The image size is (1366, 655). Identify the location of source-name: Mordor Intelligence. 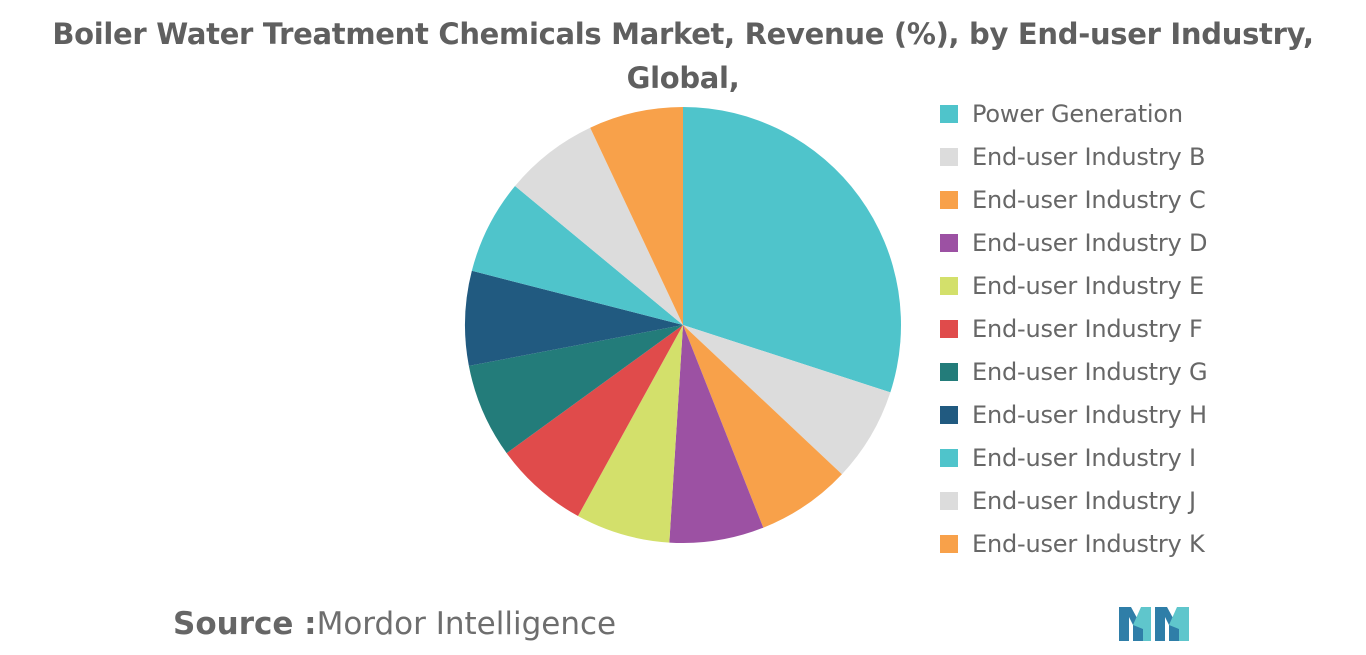
(466, 624).